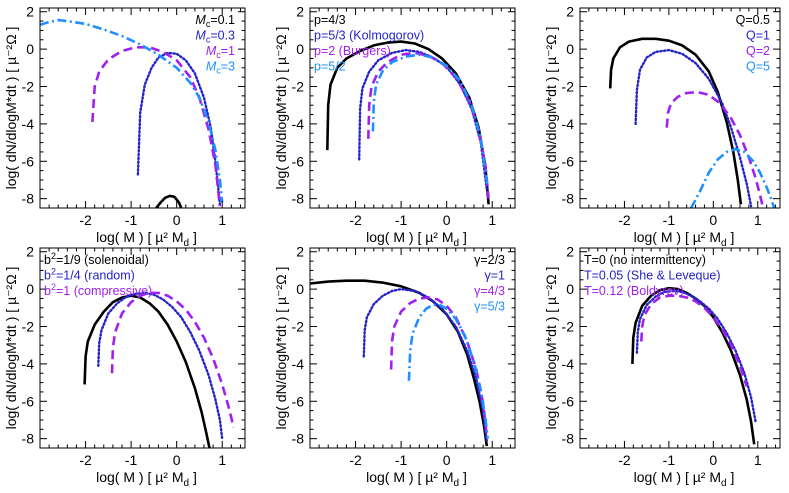 The height and width of the screenshot is (493, 789). Describe the element at coordinates (489, 307) in the screenshot. I see `legend-entry: γ=5/3` at that location.